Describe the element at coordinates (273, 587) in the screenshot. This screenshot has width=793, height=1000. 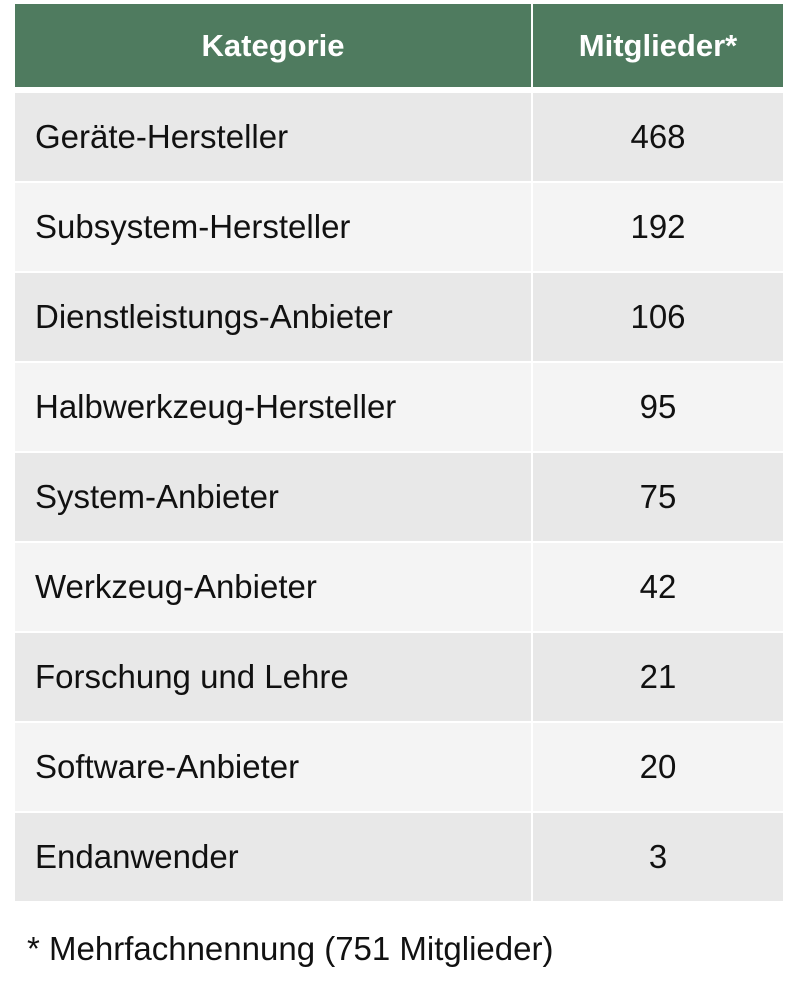
I see `category-cell: Werkzeug-Anbieter` at that location.